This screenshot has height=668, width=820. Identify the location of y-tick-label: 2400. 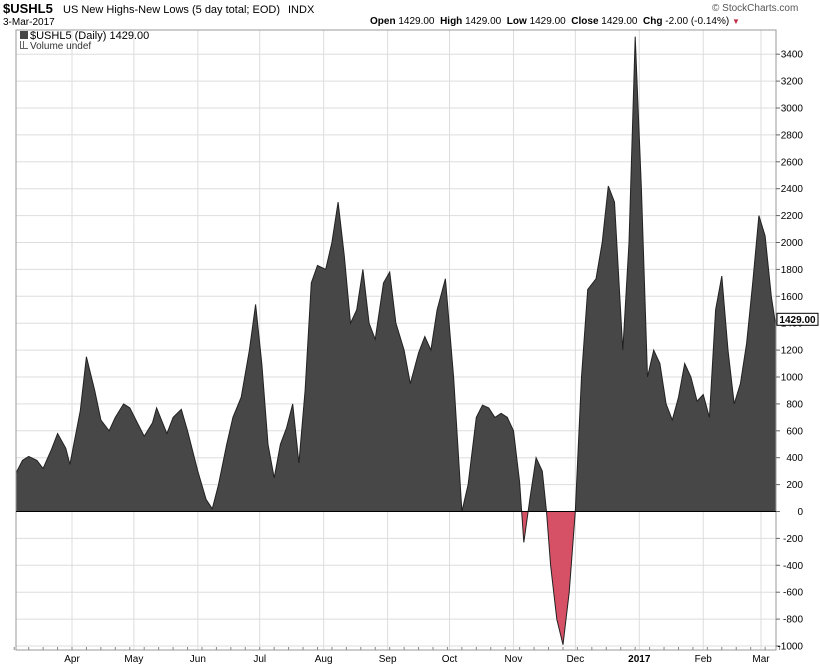
(792, 189).